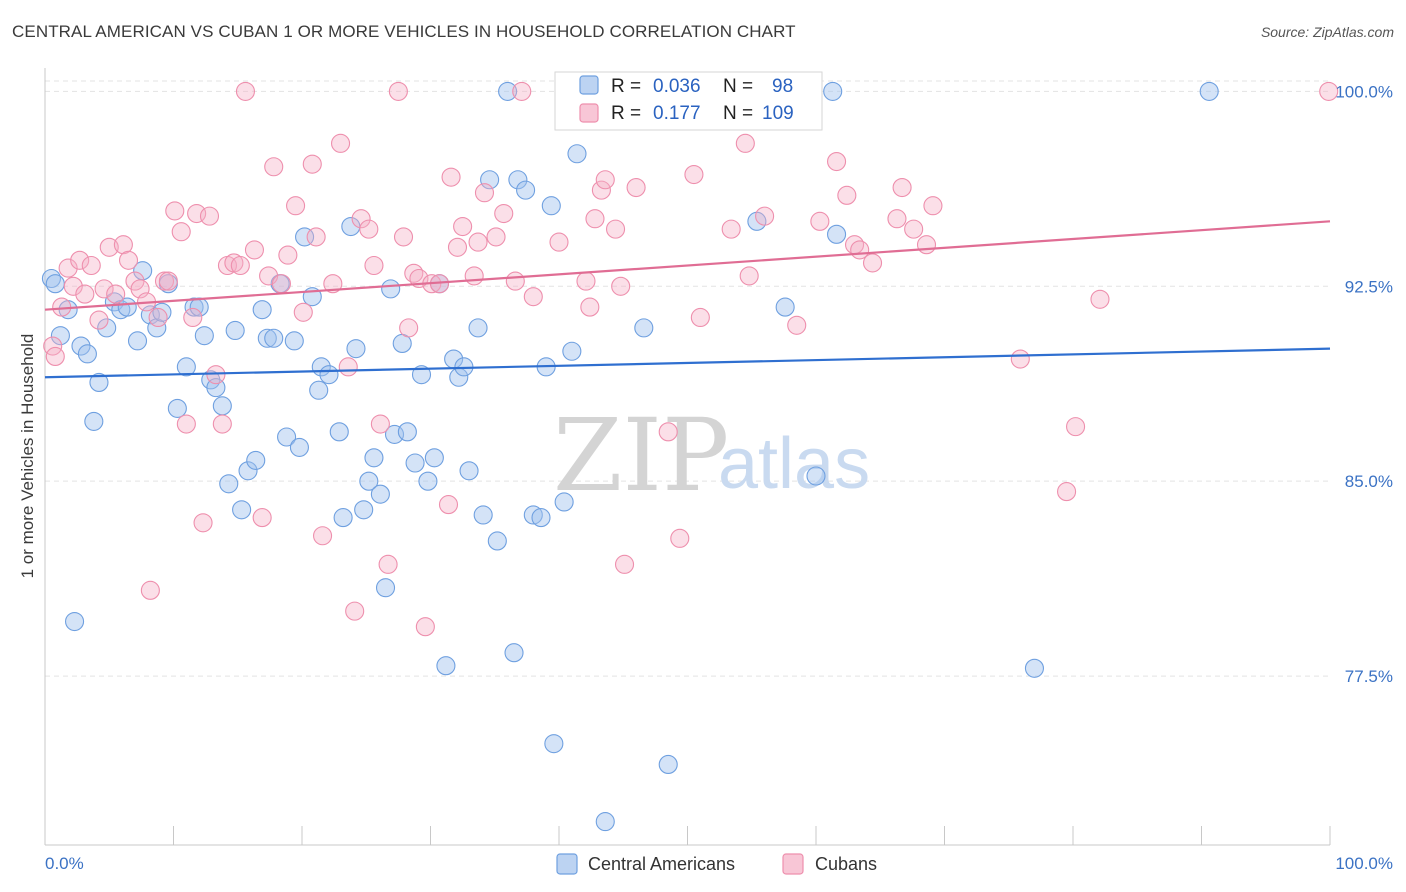 Image resolution: width=1406 pixels, height=892 pixels. What do you see at coordinates (794, 464) in the screenshot?
I see `watermark-atlas: atlas` at bounding box center [794, 464].